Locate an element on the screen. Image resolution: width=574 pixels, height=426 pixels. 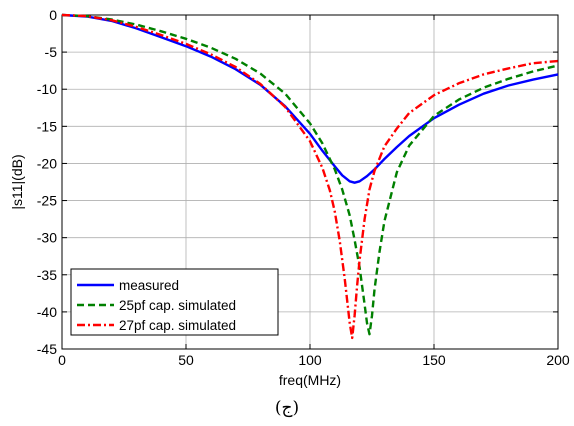
y-tick-label: -20 is located at coordinates (47, 163).